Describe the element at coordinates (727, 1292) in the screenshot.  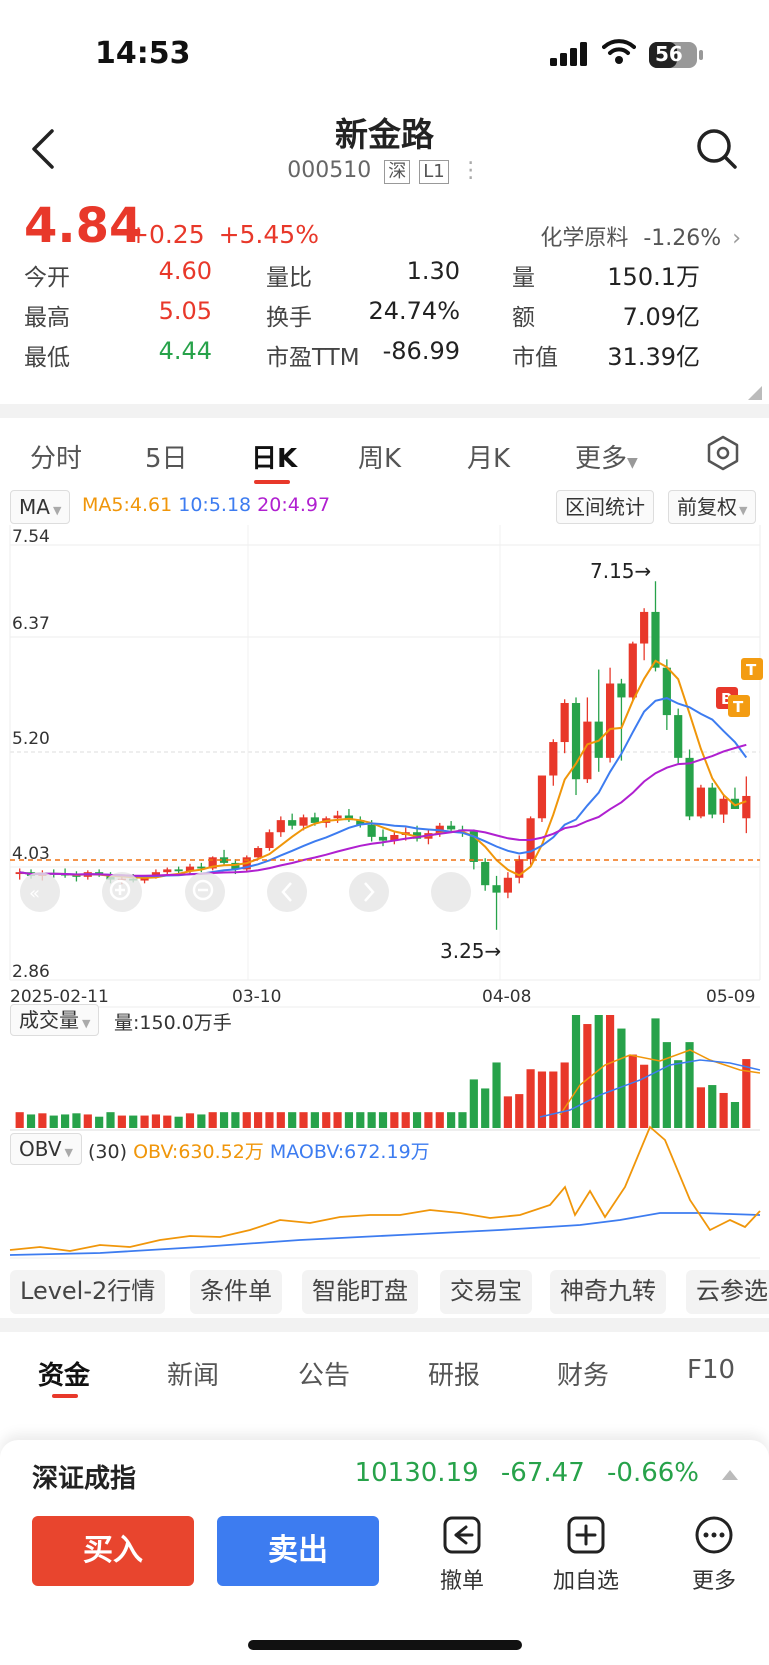
I see `chip-cloud: 云参选` at that location.